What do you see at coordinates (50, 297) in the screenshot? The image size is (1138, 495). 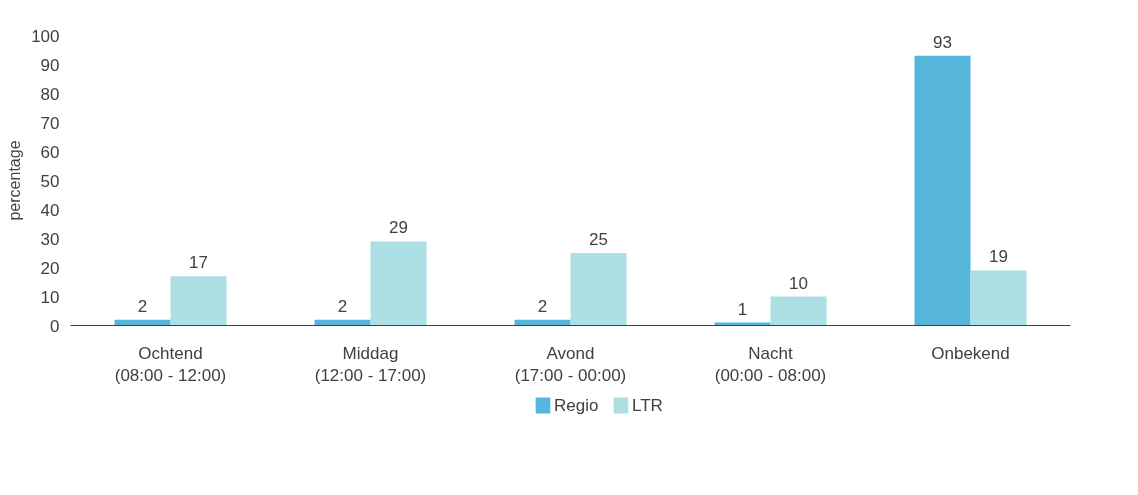 I see `y-tick-label: 10` at bounding box center [50, 297].